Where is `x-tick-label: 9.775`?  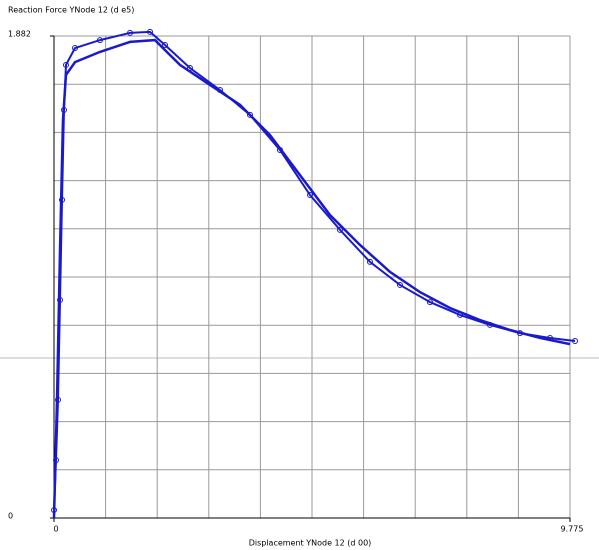
x-tick-label: 9.775 is located at coordinates (572, 529).